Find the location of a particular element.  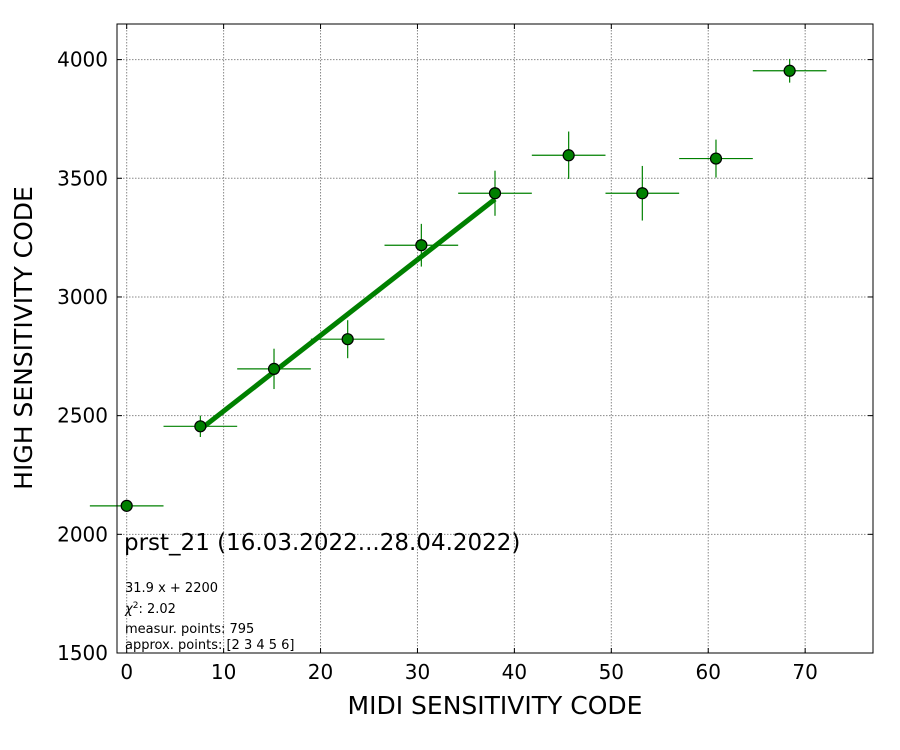

y-tick-labels: 1500 2000 2500 3000 3500 4000 is located at coordinates (82, 356).